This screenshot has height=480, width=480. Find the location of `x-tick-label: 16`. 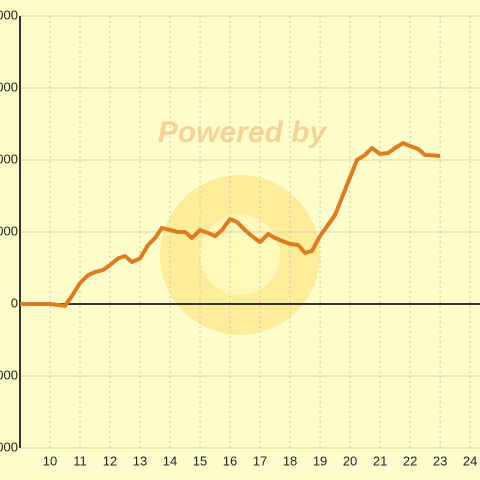

x-tick-label: 16 is located at coordinates (230, 460).